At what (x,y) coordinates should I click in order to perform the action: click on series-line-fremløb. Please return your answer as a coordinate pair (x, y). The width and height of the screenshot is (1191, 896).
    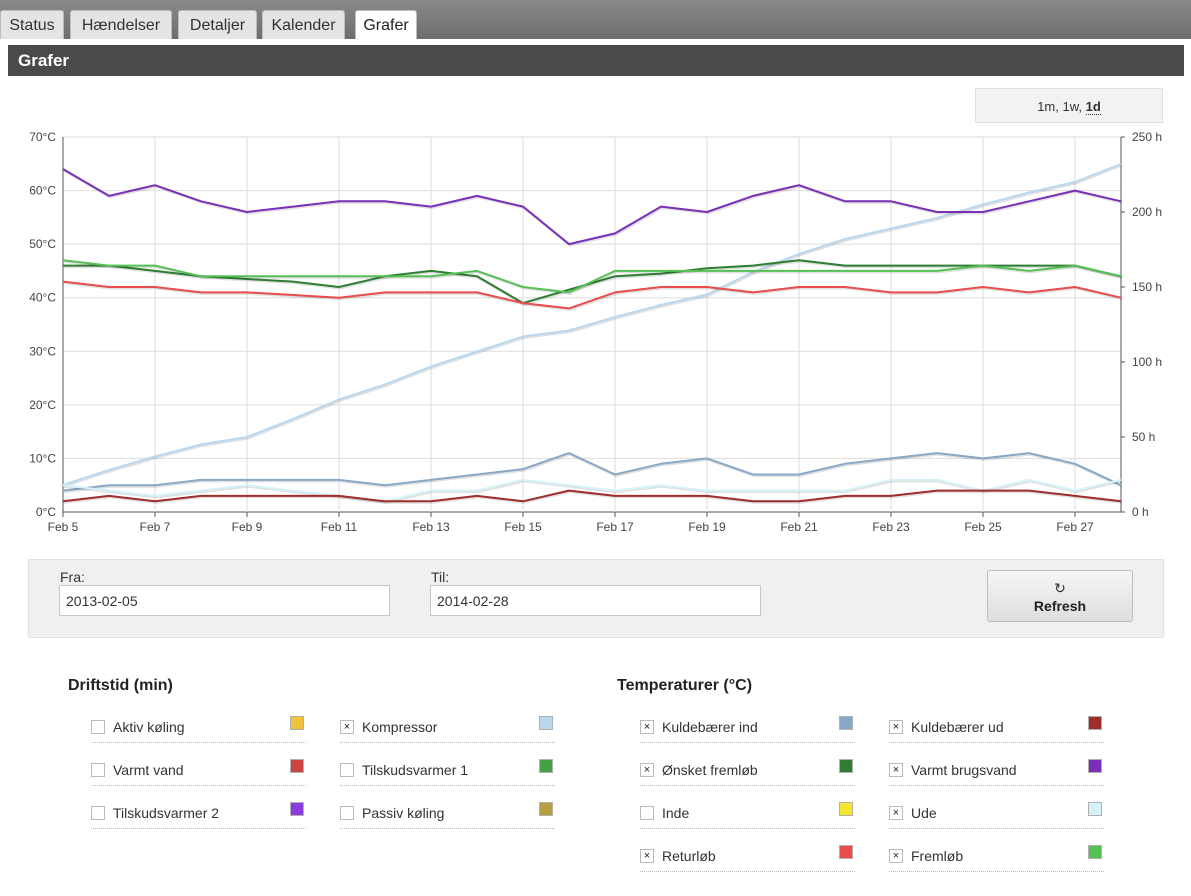
    Looking at the image, I should click on (592, 276).